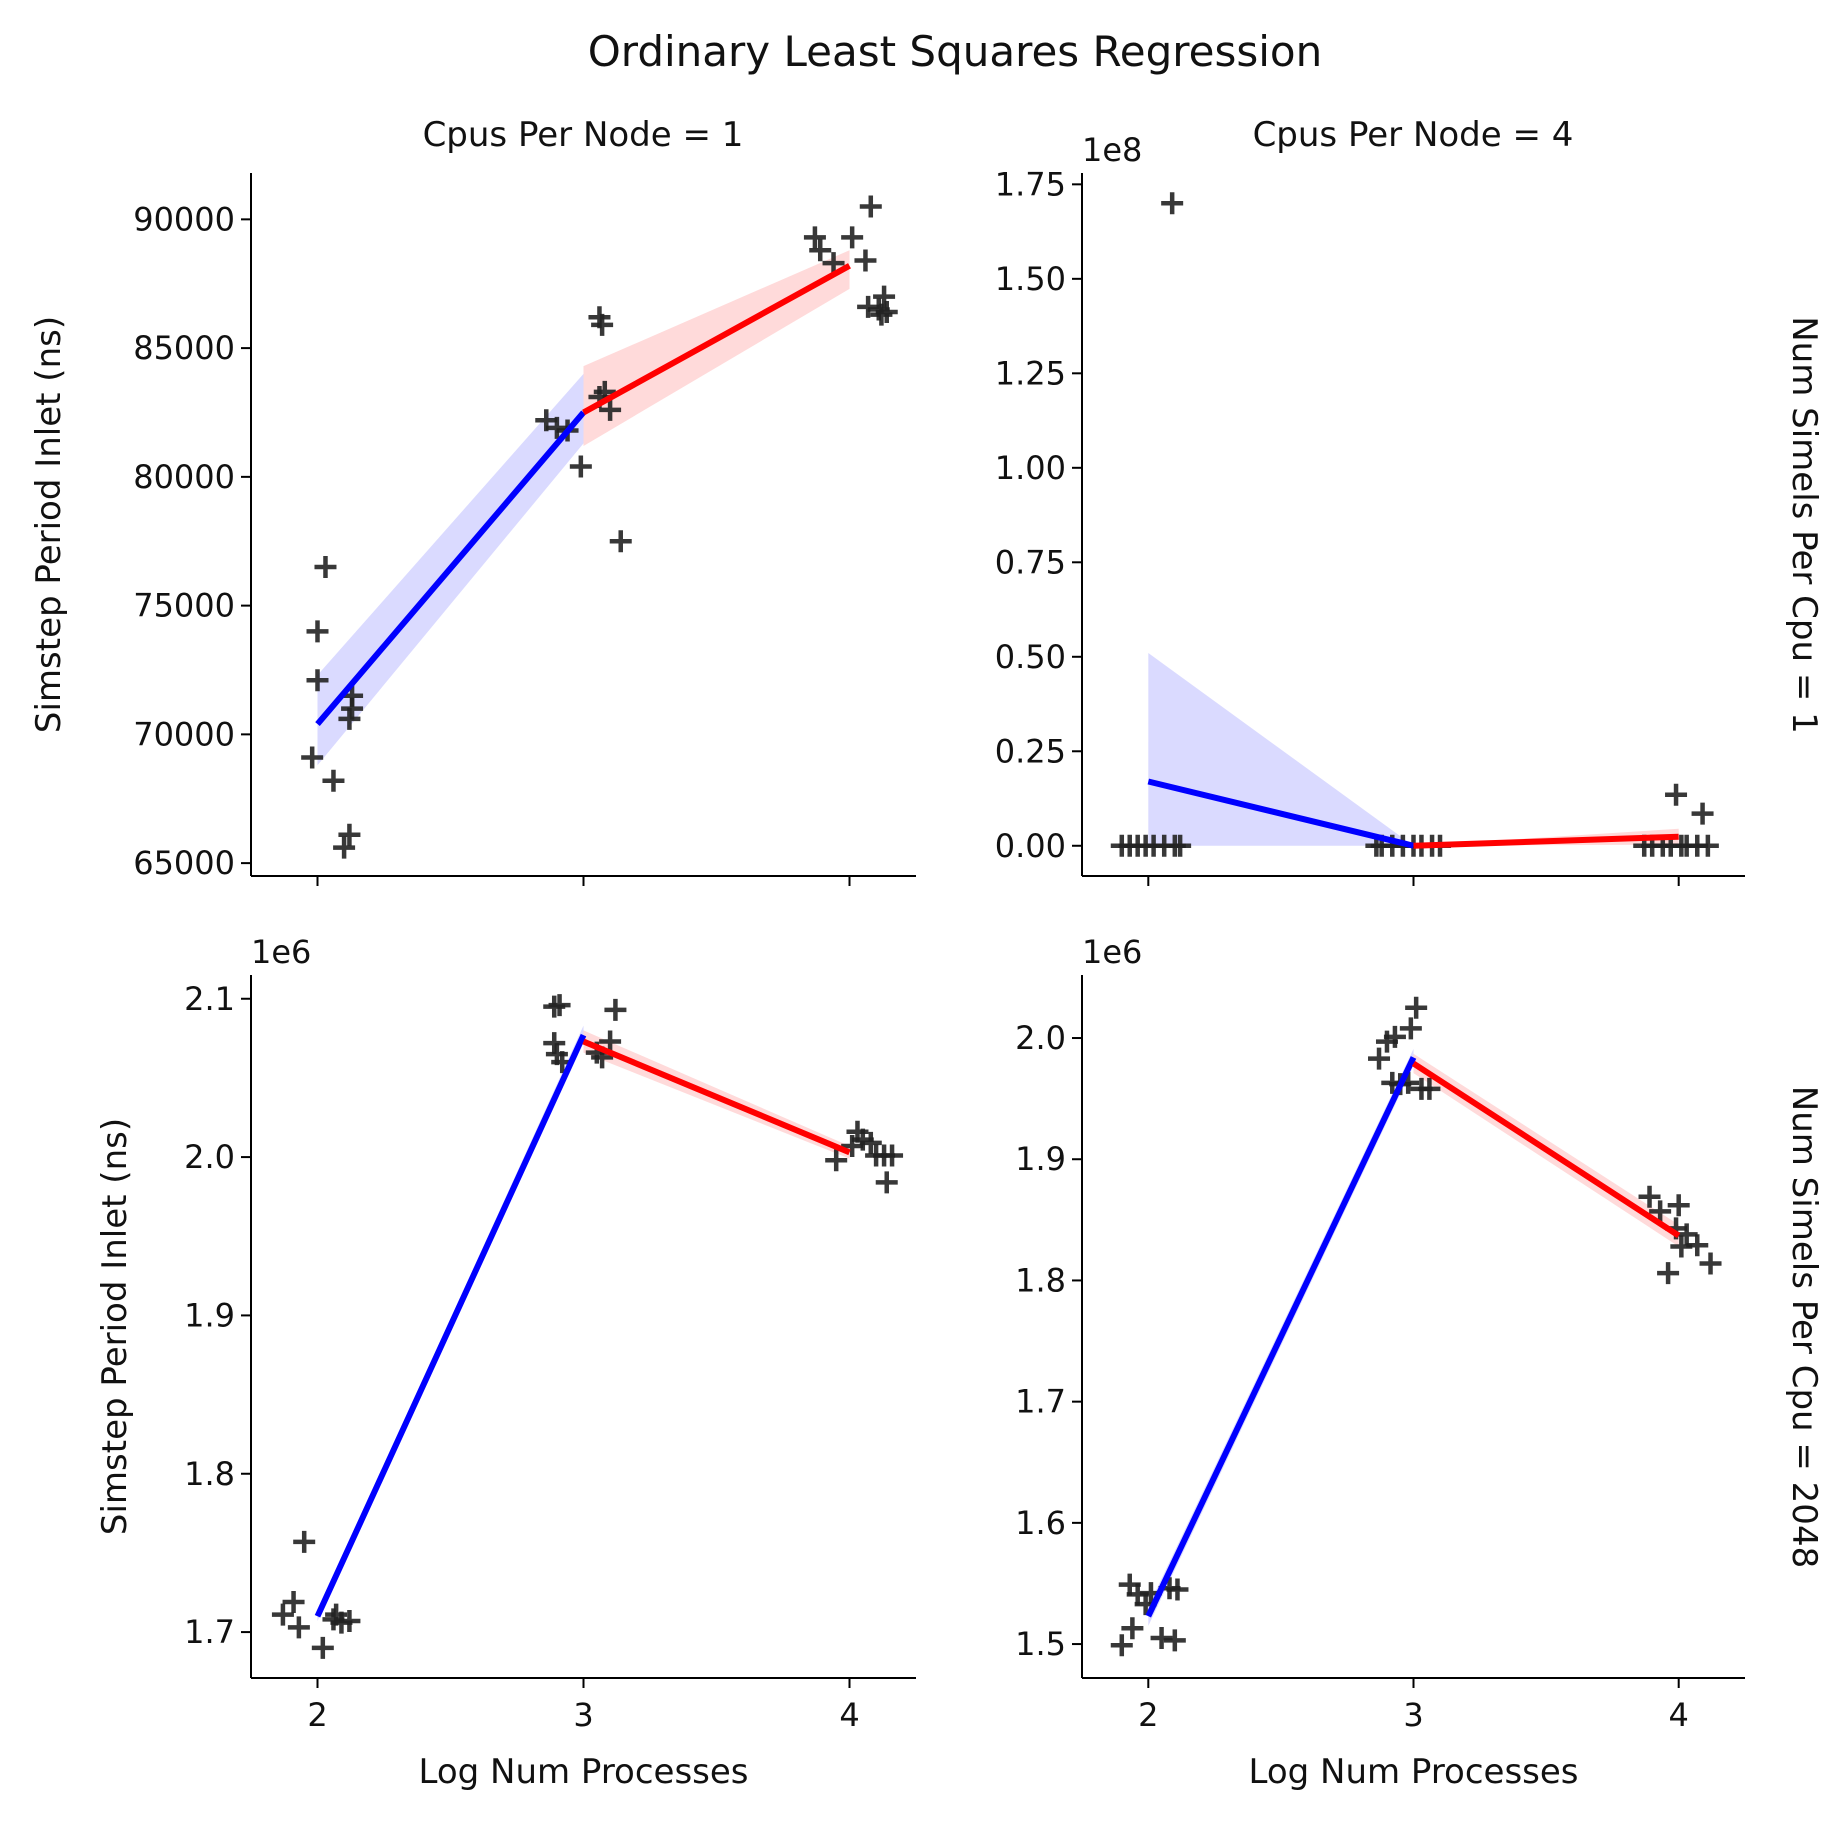  What do you see at coordinates (1413, 1772) in the screenshot?
I see `x-axis-label: Log Num Processes` at bounding box center [1413, 1772].